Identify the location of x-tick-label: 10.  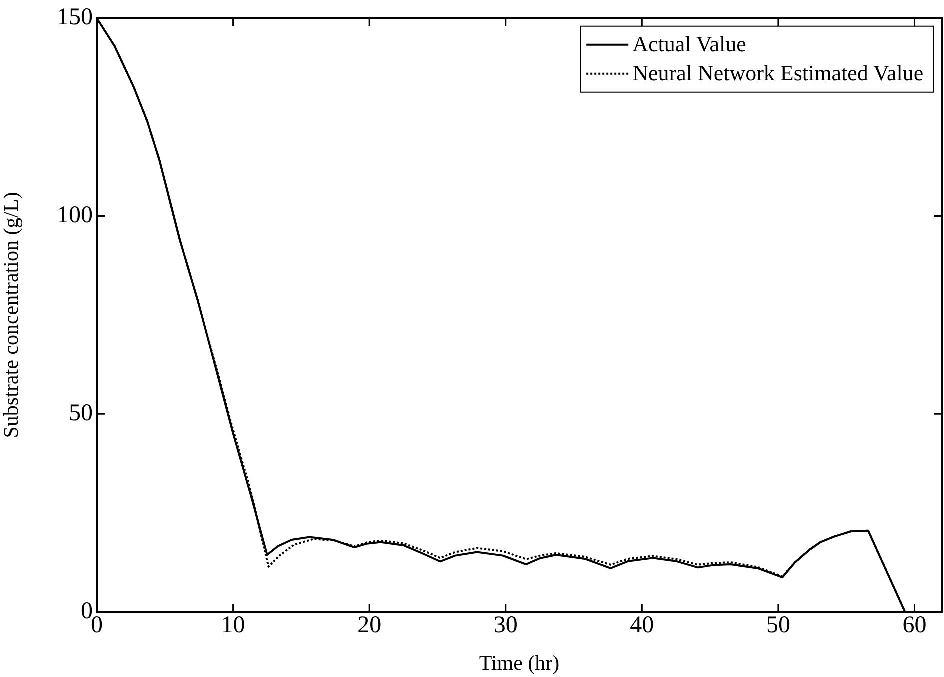
(233, 625).